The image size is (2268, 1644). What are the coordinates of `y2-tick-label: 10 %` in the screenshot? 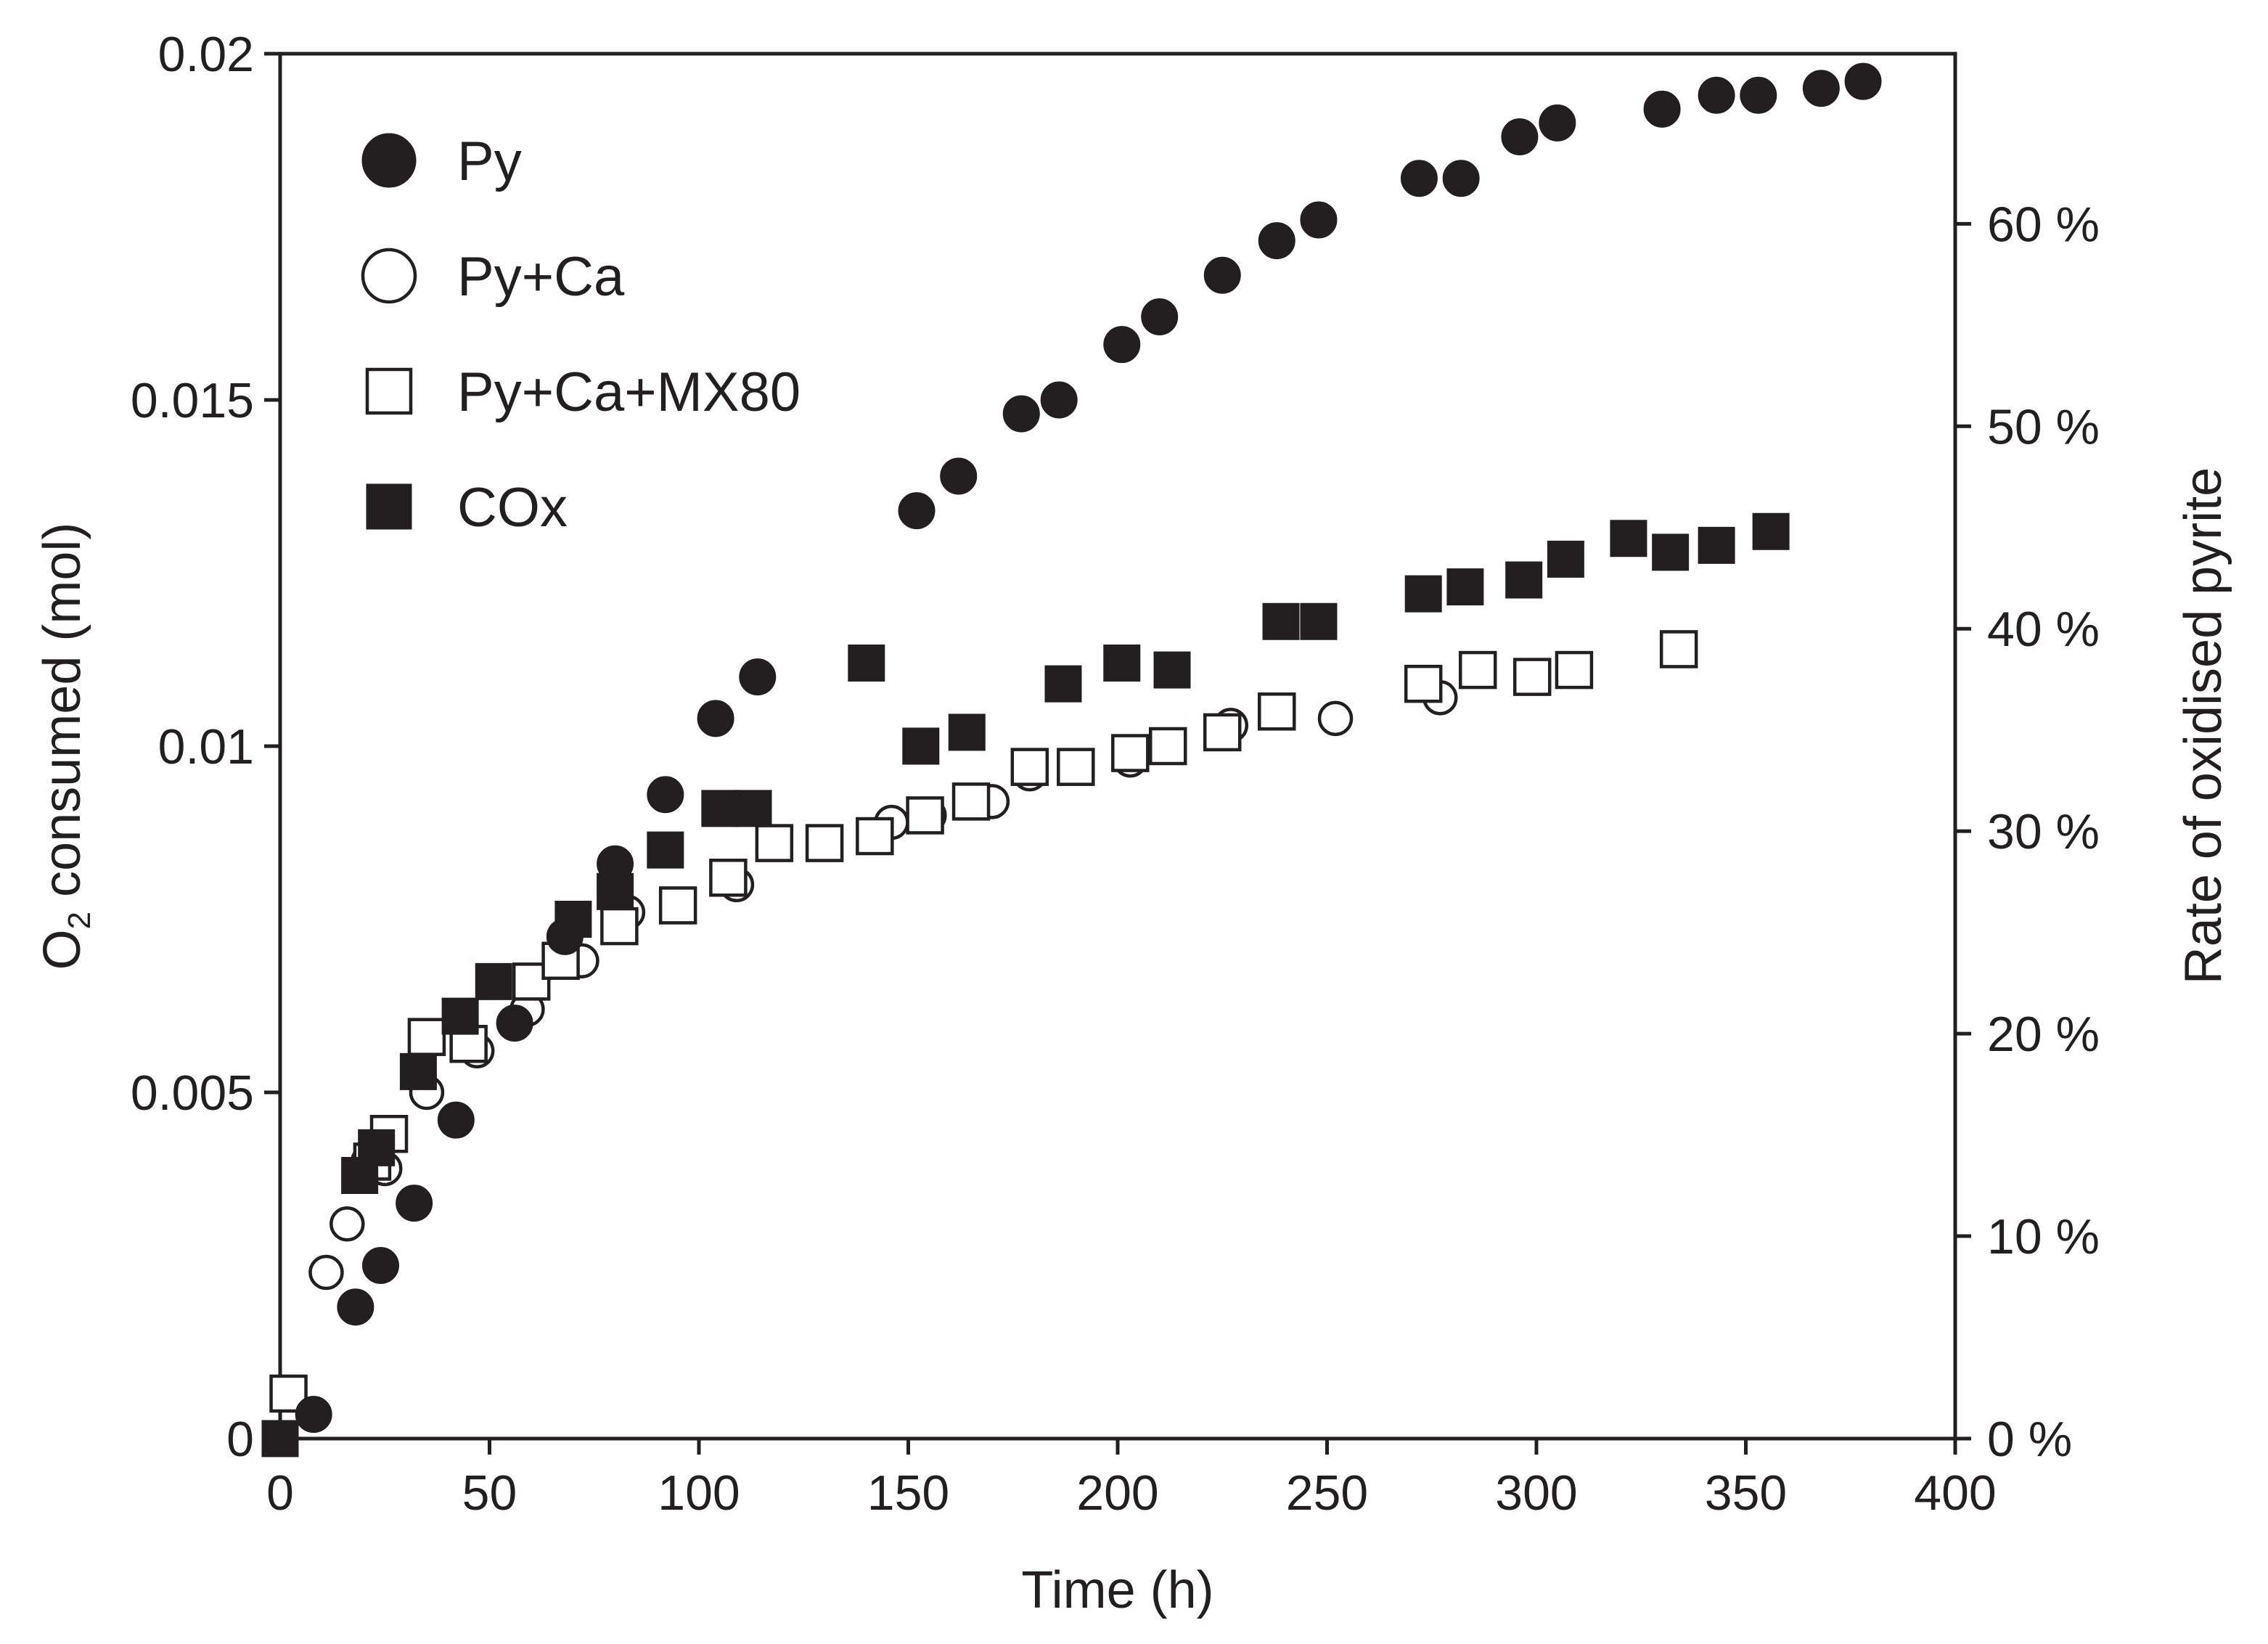 It's located at (2043, 1236).